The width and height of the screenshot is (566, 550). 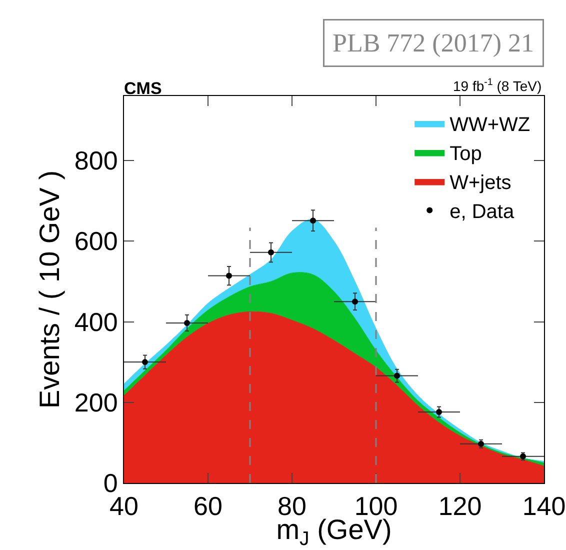 I want to click on chart-subtitle: 19 fb$^{-1}$ (8 TeV), so click(x=497, y=85).